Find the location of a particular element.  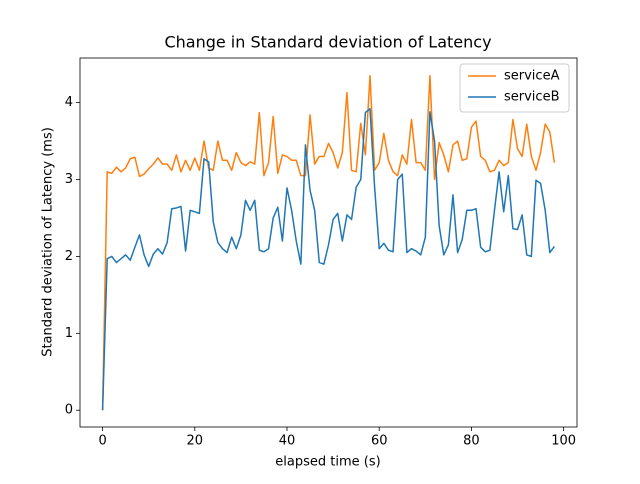

y-tick-label: 0 is located at coordinates (69, 410).